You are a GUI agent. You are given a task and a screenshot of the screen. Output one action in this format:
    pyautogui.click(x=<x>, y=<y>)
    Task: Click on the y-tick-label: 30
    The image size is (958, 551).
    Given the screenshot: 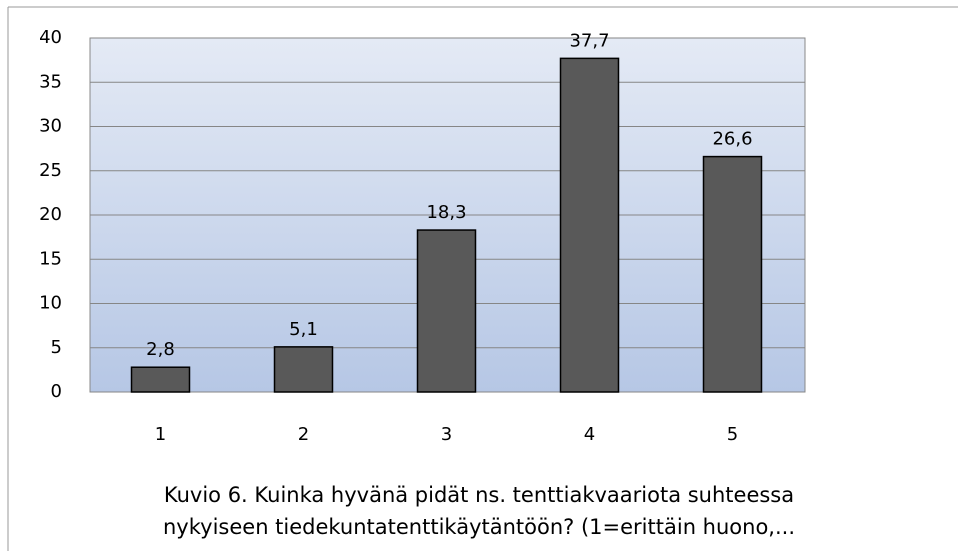 What is the action you would take?
    pyautogui.click(x=50, y=126)
    